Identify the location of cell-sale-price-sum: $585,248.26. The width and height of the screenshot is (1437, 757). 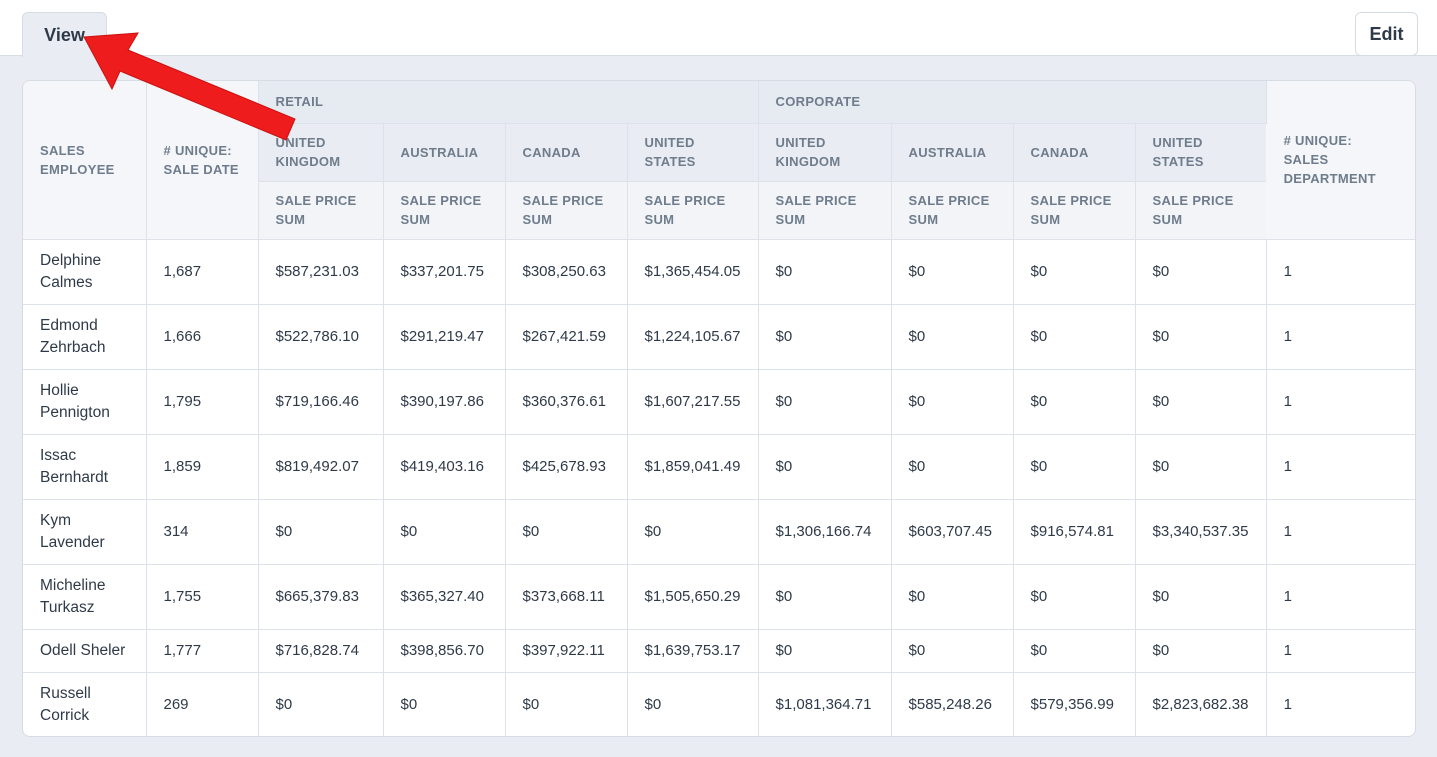
(952, 704).